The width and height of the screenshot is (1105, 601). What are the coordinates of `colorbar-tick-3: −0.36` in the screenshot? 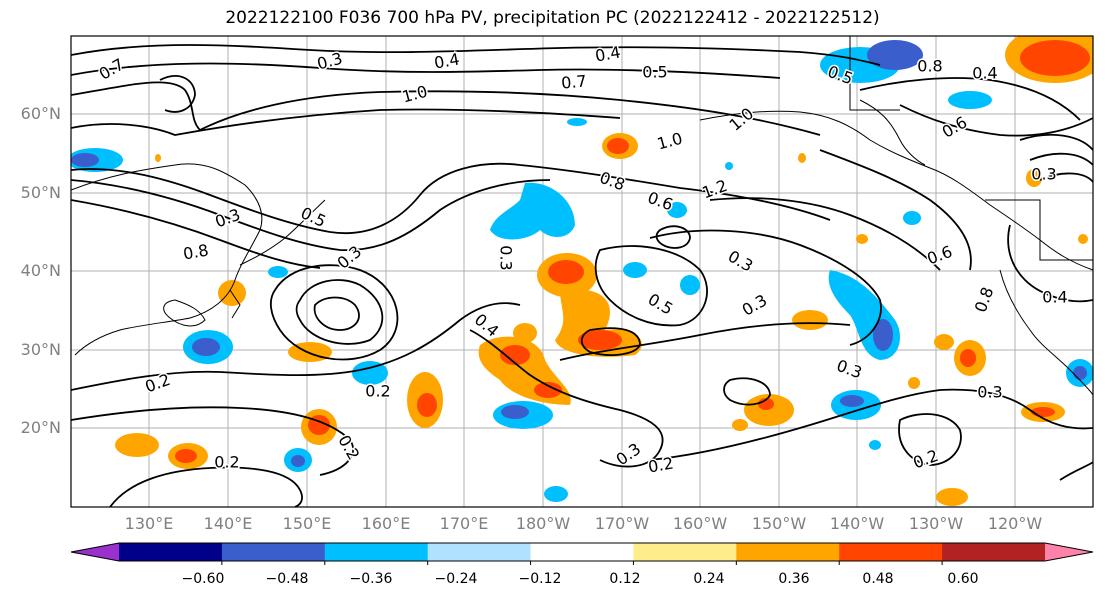 It's located at (371, 579).